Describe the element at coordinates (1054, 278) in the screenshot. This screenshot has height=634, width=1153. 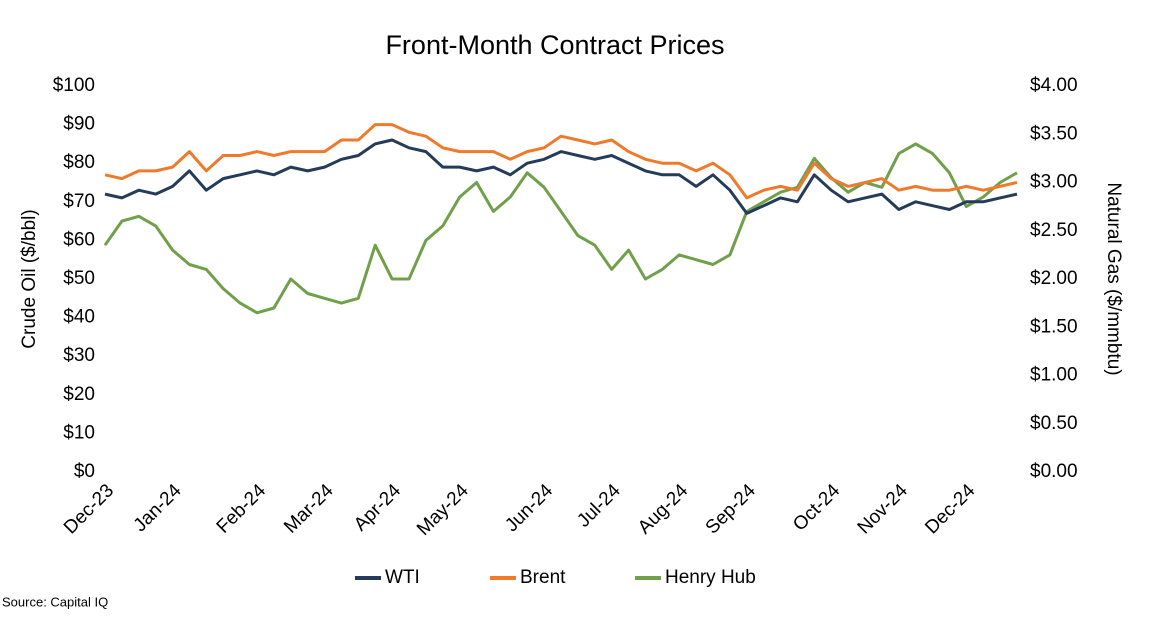
I see `y2-tick-label: $2.00` at that location.